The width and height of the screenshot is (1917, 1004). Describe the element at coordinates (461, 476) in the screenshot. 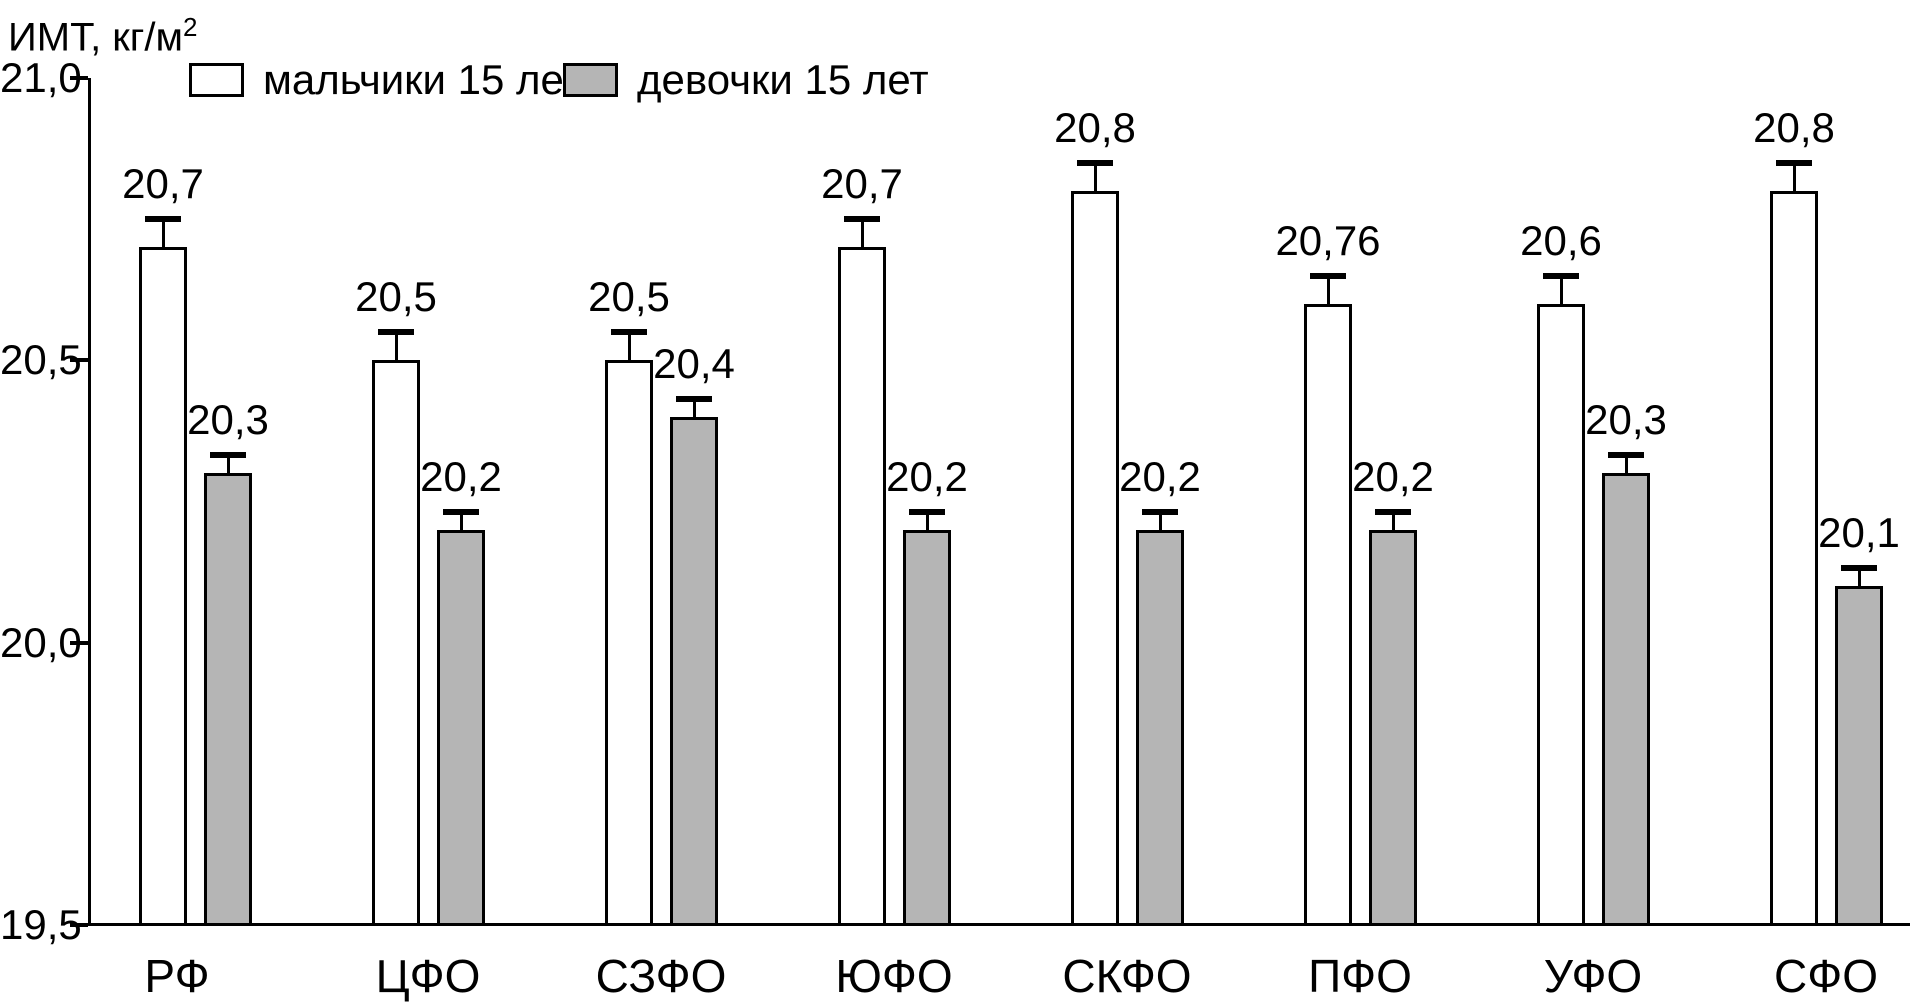

I see `bar-value-label-girls-1: 20,2` at that location.